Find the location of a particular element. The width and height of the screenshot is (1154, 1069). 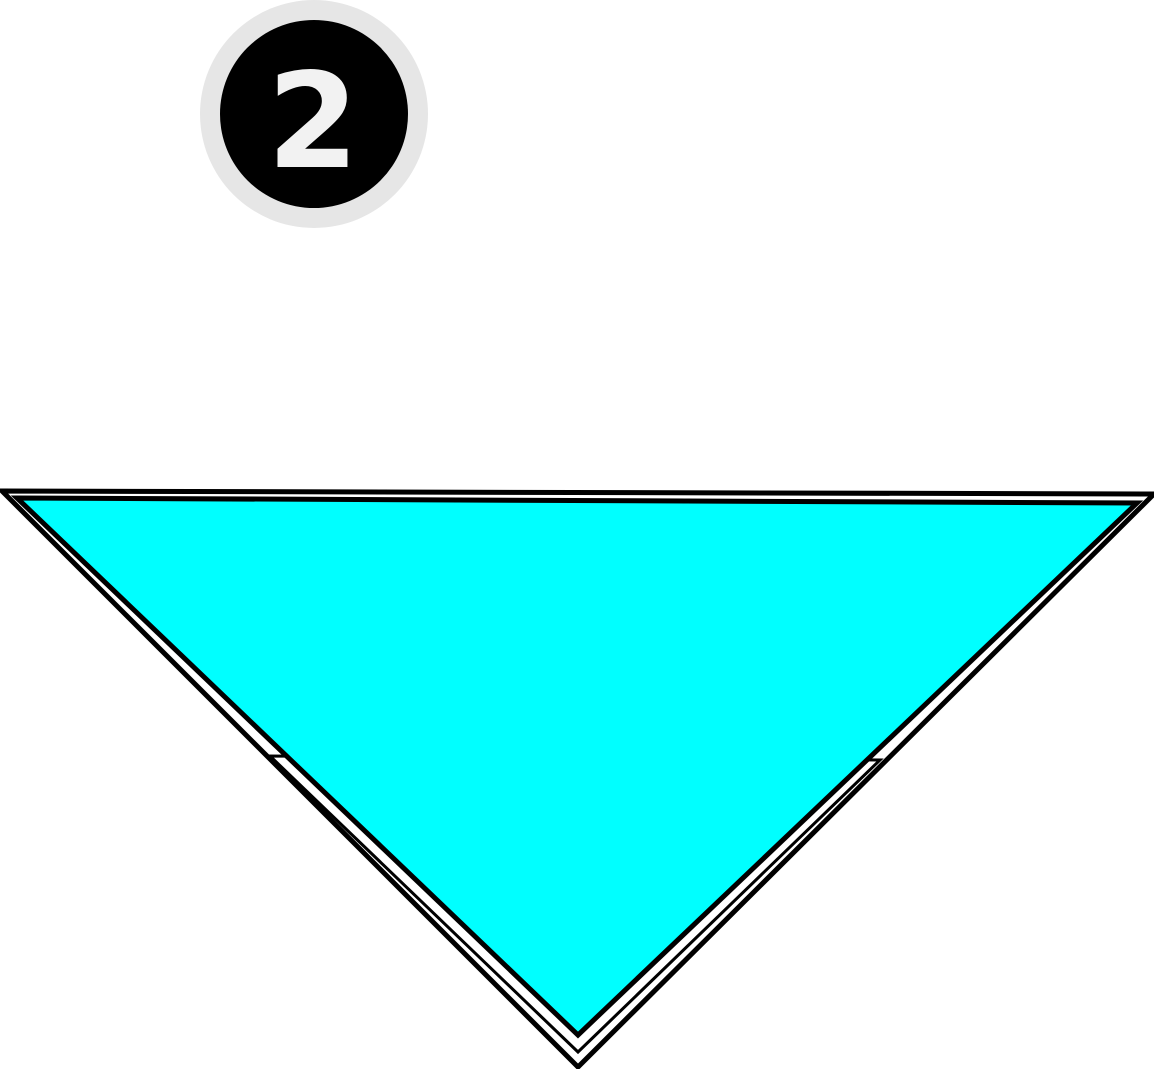

step-badge-inner-circle is located at coordinates (314, 114).